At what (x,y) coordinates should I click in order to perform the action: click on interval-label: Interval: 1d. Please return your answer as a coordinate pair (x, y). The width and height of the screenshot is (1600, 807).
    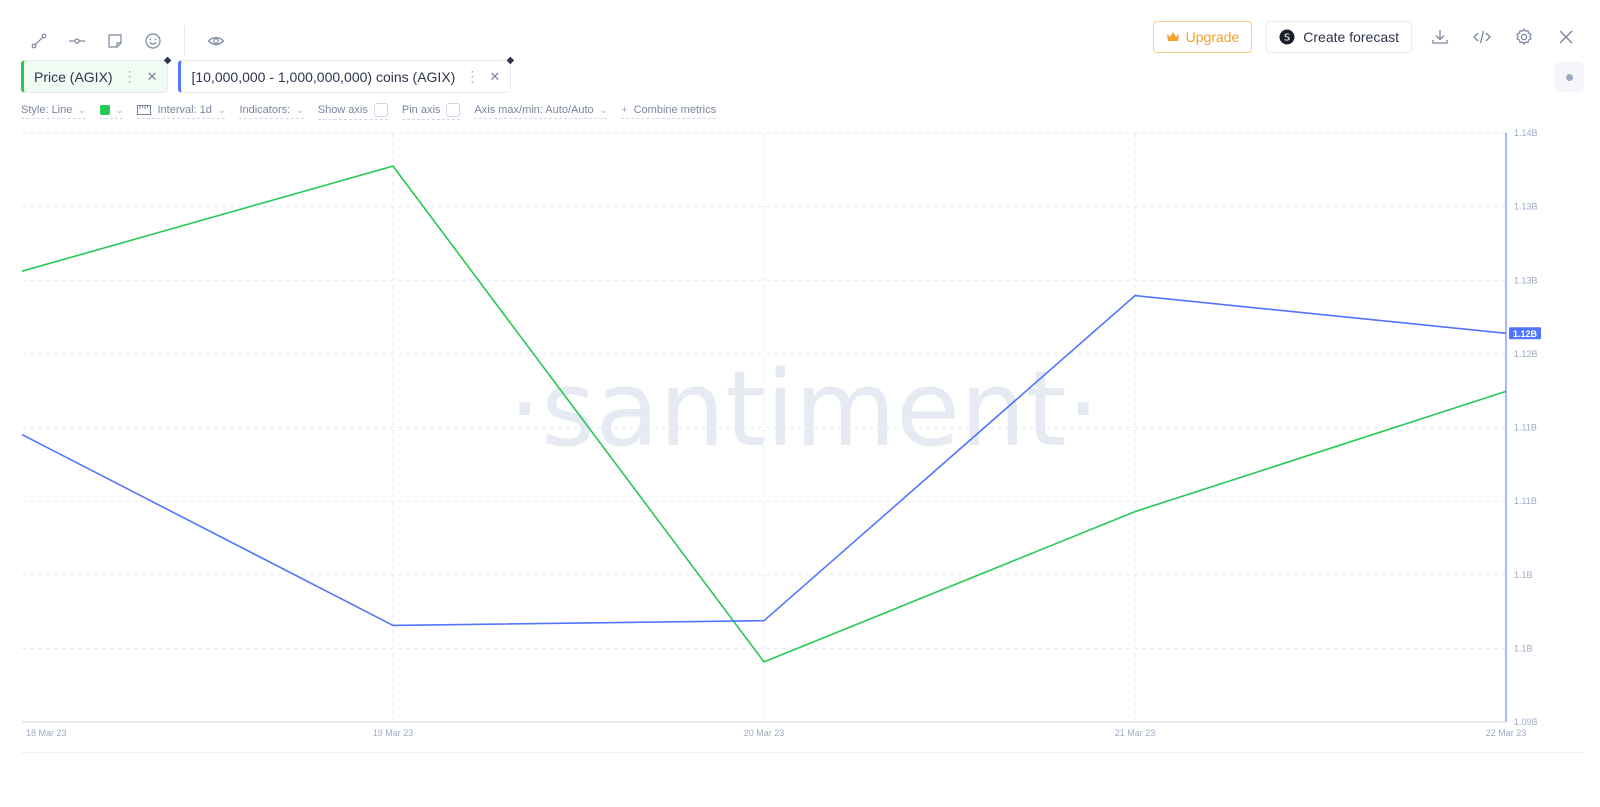
    Looking at the image, I should click on (184, 110).